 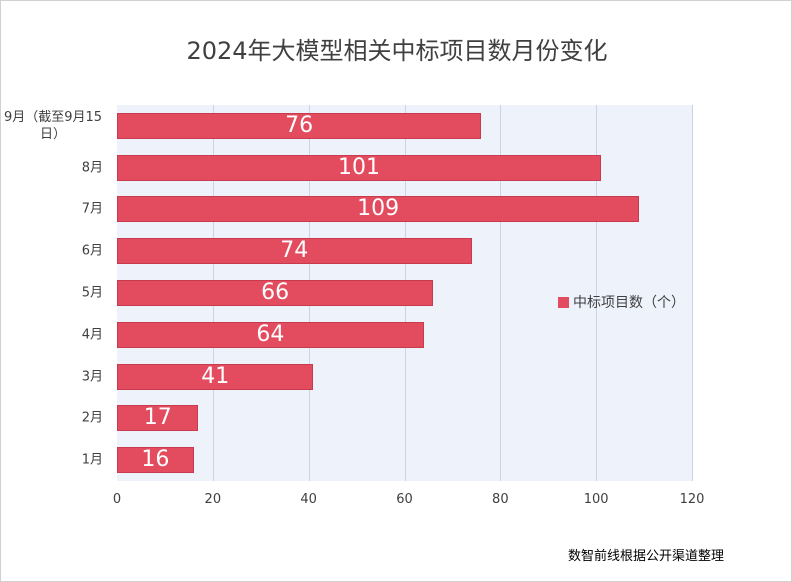 I want to click on data-label: 76, so click(x=299, y=125).